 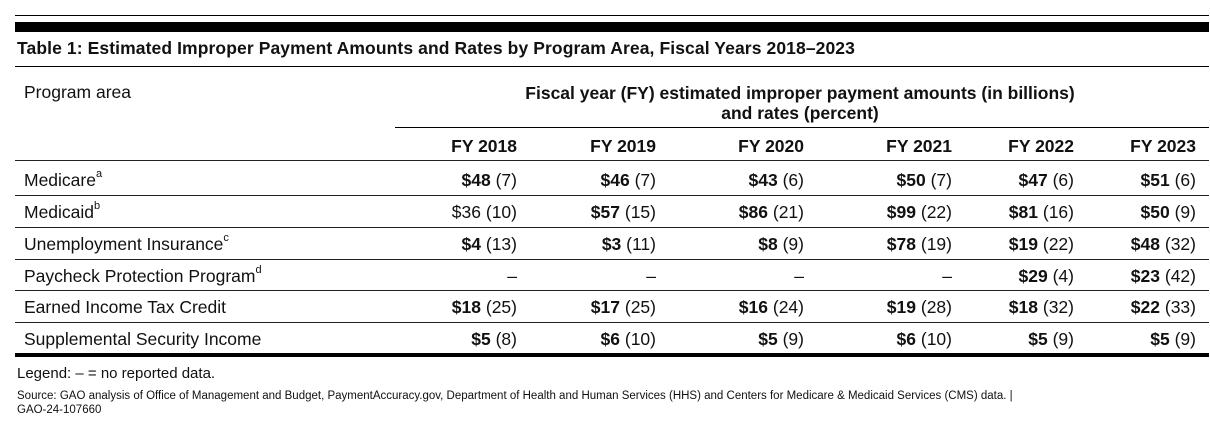 What do you see at coordinates (1126, 276) in the screenshot?
I see `table-cell: $23 (42)` at bounding box center [1126, 276].